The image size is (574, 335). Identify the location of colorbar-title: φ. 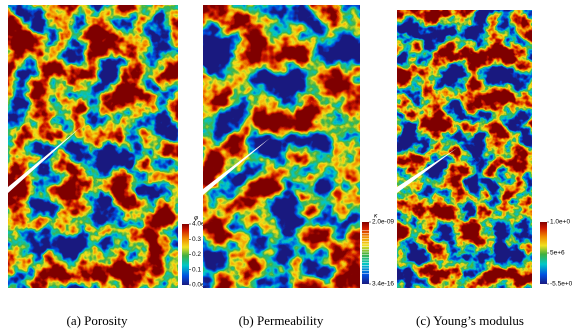
(196, 218).